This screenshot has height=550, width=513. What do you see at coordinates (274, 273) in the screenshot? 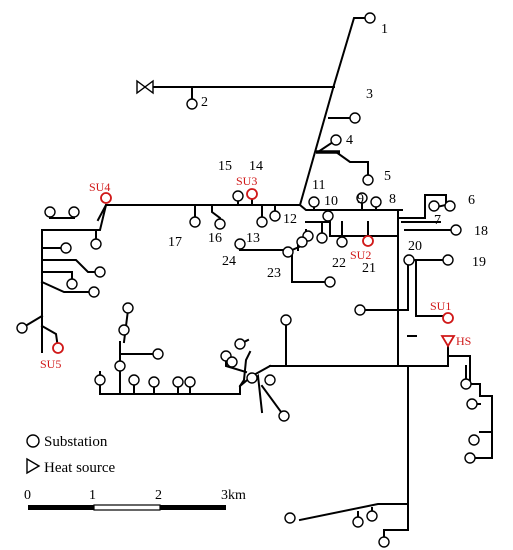
I see `node-label-23: 23` at bounding box center [274, 273].